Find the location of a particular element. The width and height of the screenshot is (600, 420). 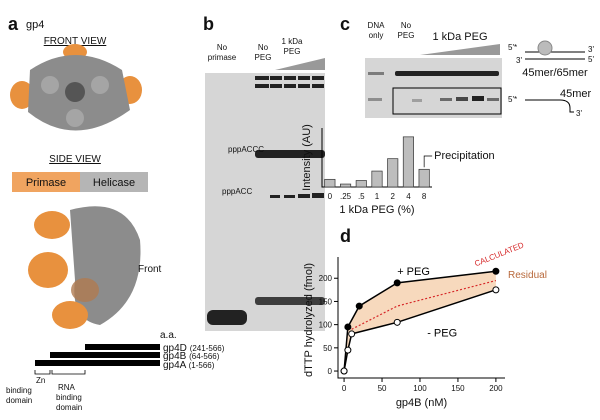

legend-label: Helicase is located at coordinates (114, 183).